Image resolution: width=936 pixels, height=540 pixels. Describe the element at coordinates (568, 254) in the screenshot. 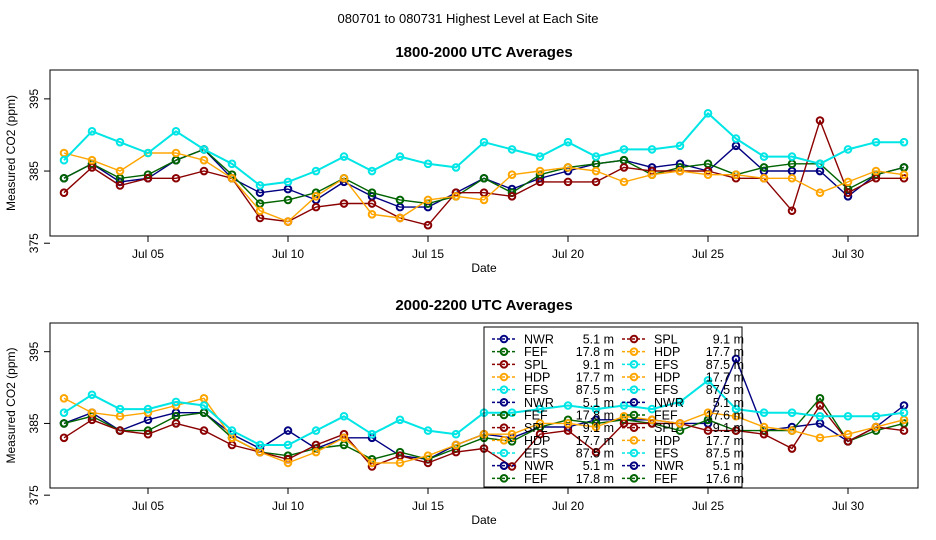

I see `x-tick-label: Jul 20` at that location.